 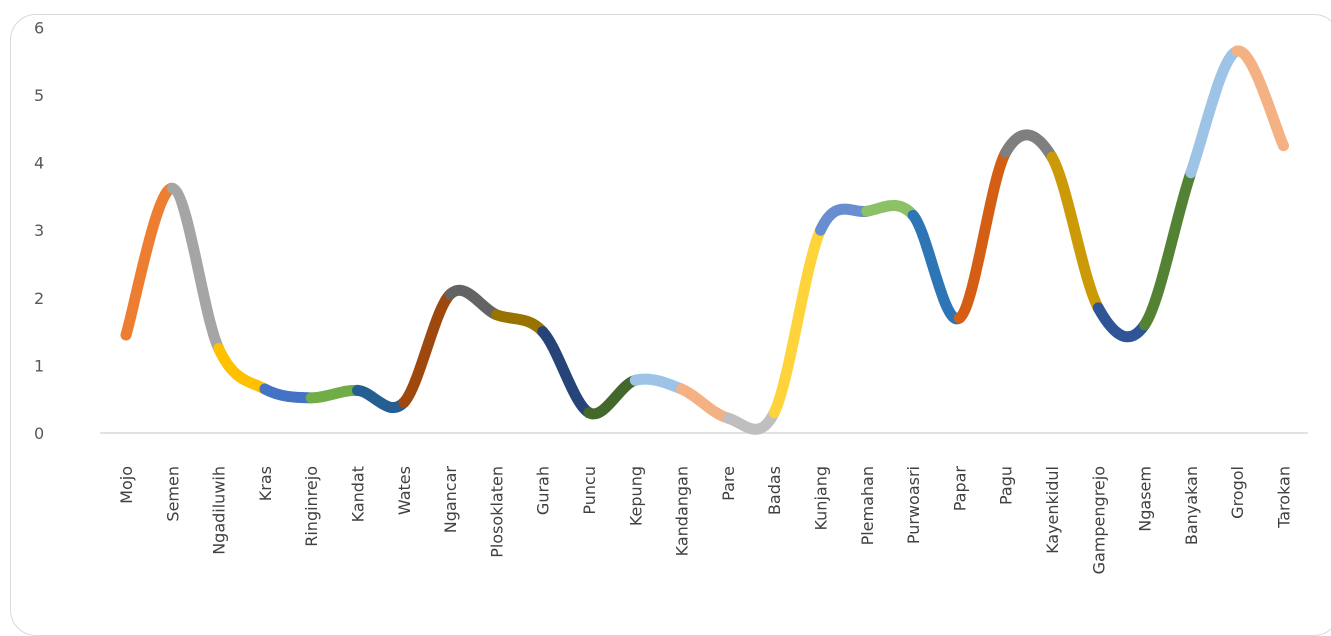 I want to click on x-tick-label: Kandat, so click(x=358, y=494).